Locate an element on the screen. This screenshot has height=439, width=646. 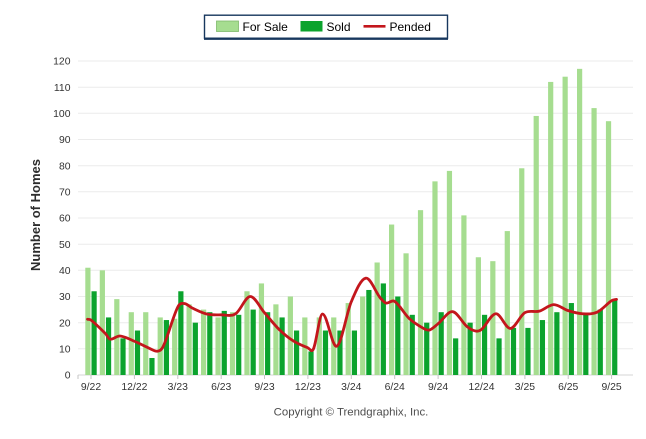
svg-text: Pended is located at coordinates (410, 27).